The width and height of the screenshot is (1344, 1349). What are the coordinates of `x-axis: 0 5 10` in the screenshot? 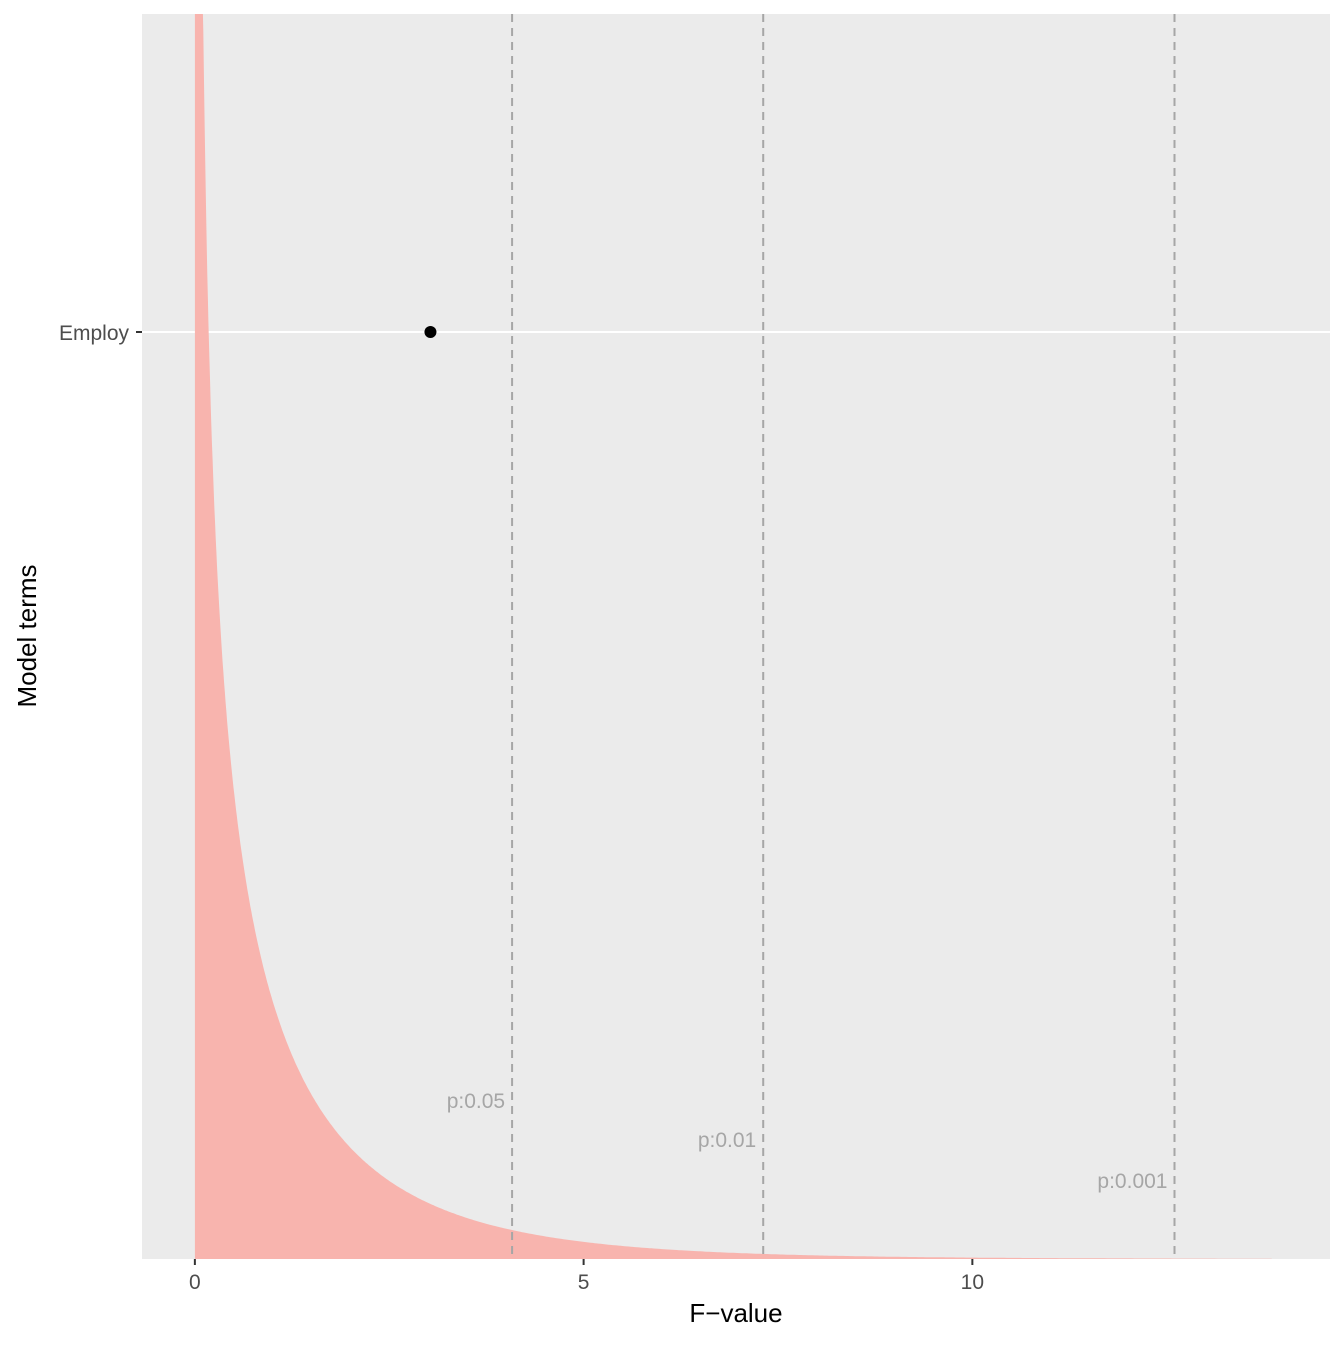 It's located at (586, 1276).